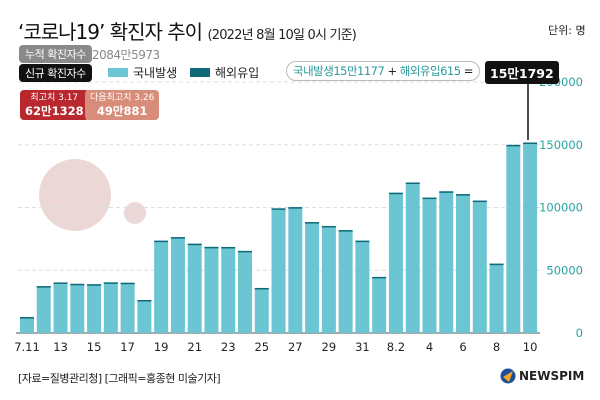 Image resolution: width=600 pixels, height=400 pixels. What do you see at coordinates (55, 73) in the screenshot?
I see `new-cases-label: 신규 확진자수` at bounding box center [55, 73].